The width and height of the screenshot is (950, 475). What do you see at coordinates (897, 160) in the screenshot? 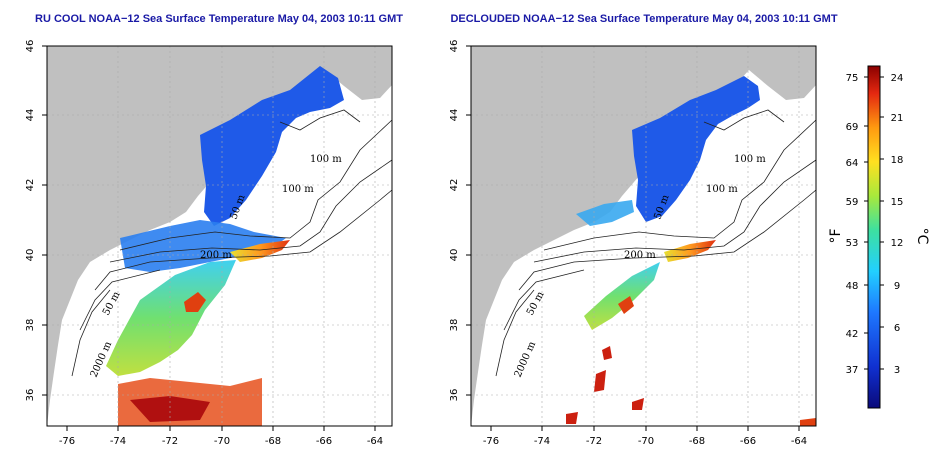
I see `colorbar-c-tick: 18` at bounding box center [897, 160].